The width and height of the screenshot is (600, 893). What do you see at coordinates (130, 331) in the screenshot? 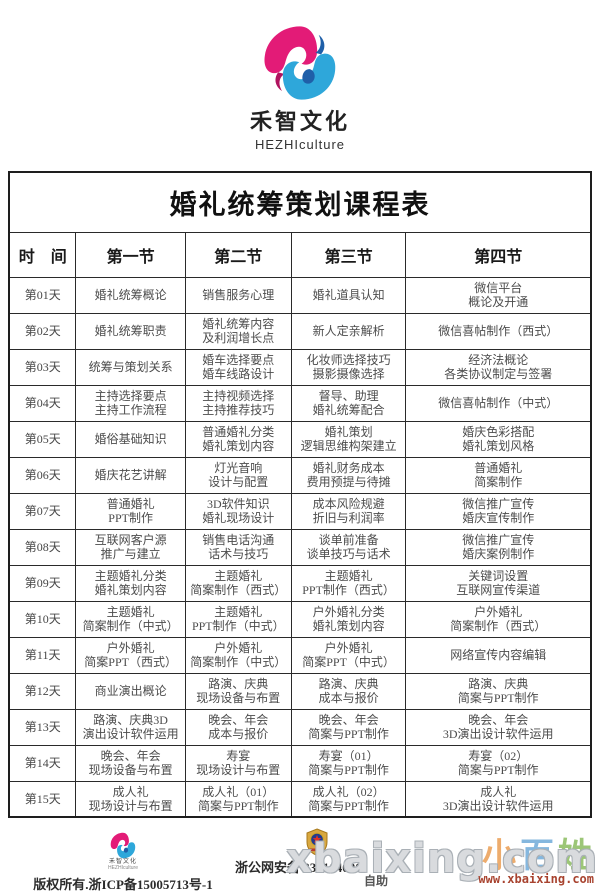
I see `course-cell: 婚礼统筹职责` at bounding box center [130, 331].